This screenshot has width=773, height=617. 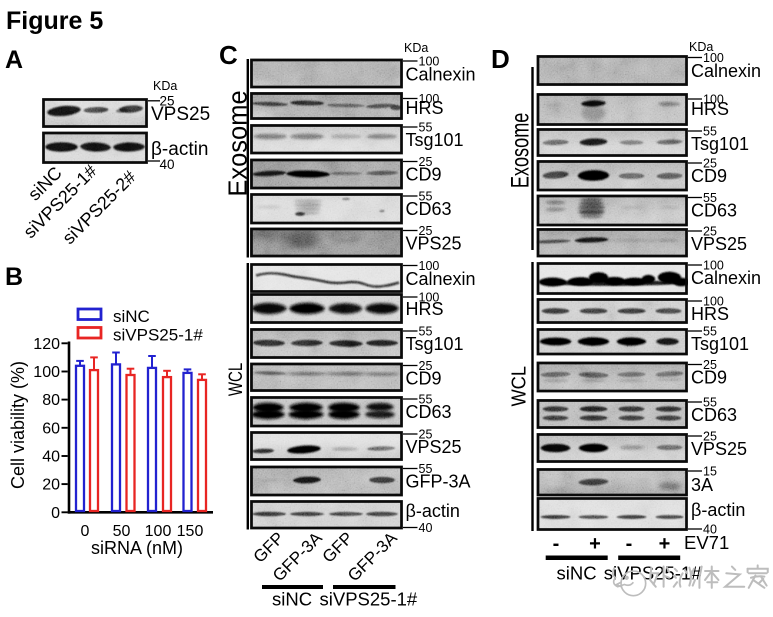 I want to click on svg-text: 20, so click(x=51, y=485).